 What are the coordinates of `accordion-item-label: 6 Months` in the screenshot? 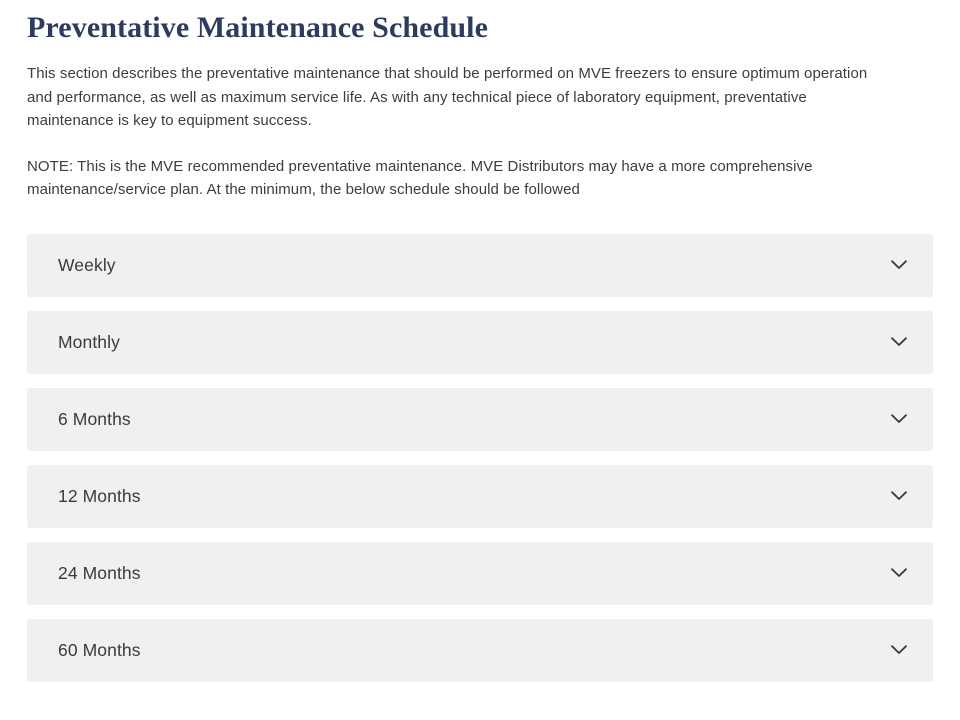 It's located at (94, 419).